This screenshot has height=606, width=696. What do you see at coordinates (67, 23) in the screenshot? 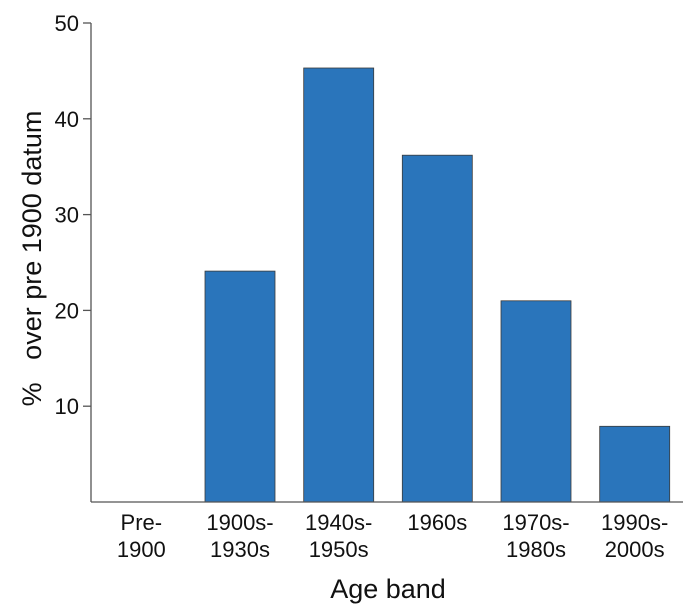
I see `y-tick-label: 50` at bounding box center [67, 23].